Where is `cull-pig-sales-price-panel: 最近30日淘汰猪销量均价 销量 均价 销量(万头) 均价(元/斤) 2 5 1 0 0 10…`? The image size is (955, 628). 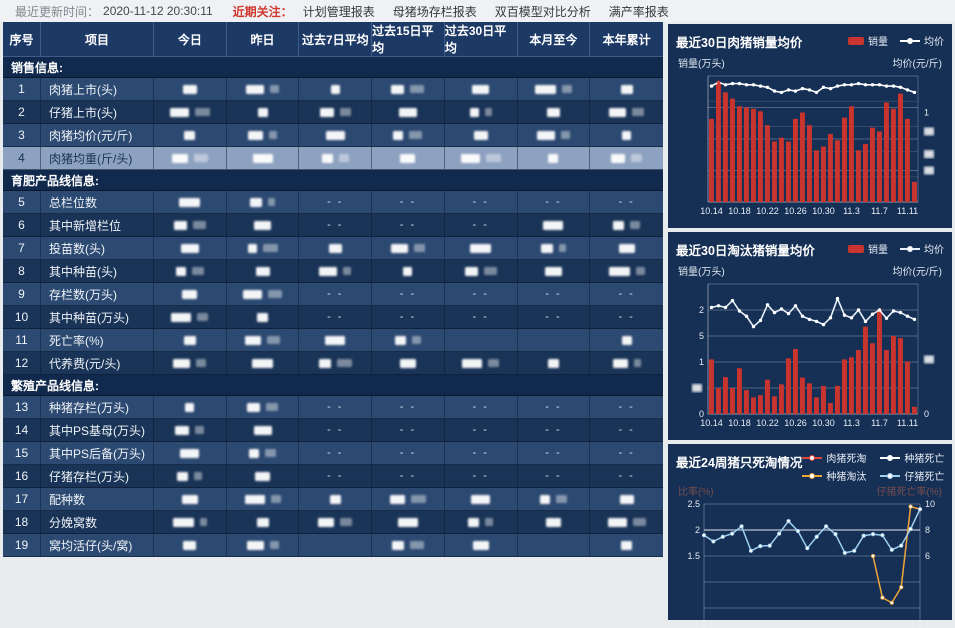 cull-pig-sales-price-panel: 最近30日淘汰猪销量均价 销量 均价 销量(万头) 均价(元/斤) 2 5 1 0 0 10… is located at coordinates (810, 336).